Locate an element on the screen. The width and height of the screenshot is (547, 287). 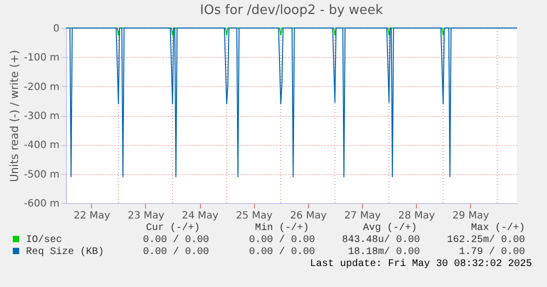
text: Last update: Fri May 30 08:32:02 2025 is located at coordinates (421, 264).